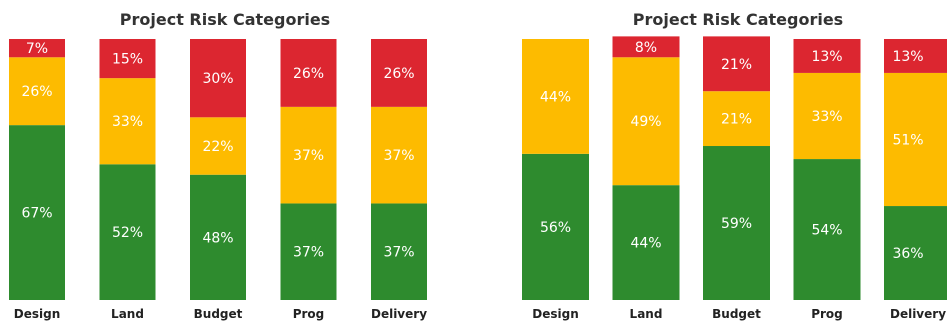  I want to click on data-label: 59%, so click(736, 224).